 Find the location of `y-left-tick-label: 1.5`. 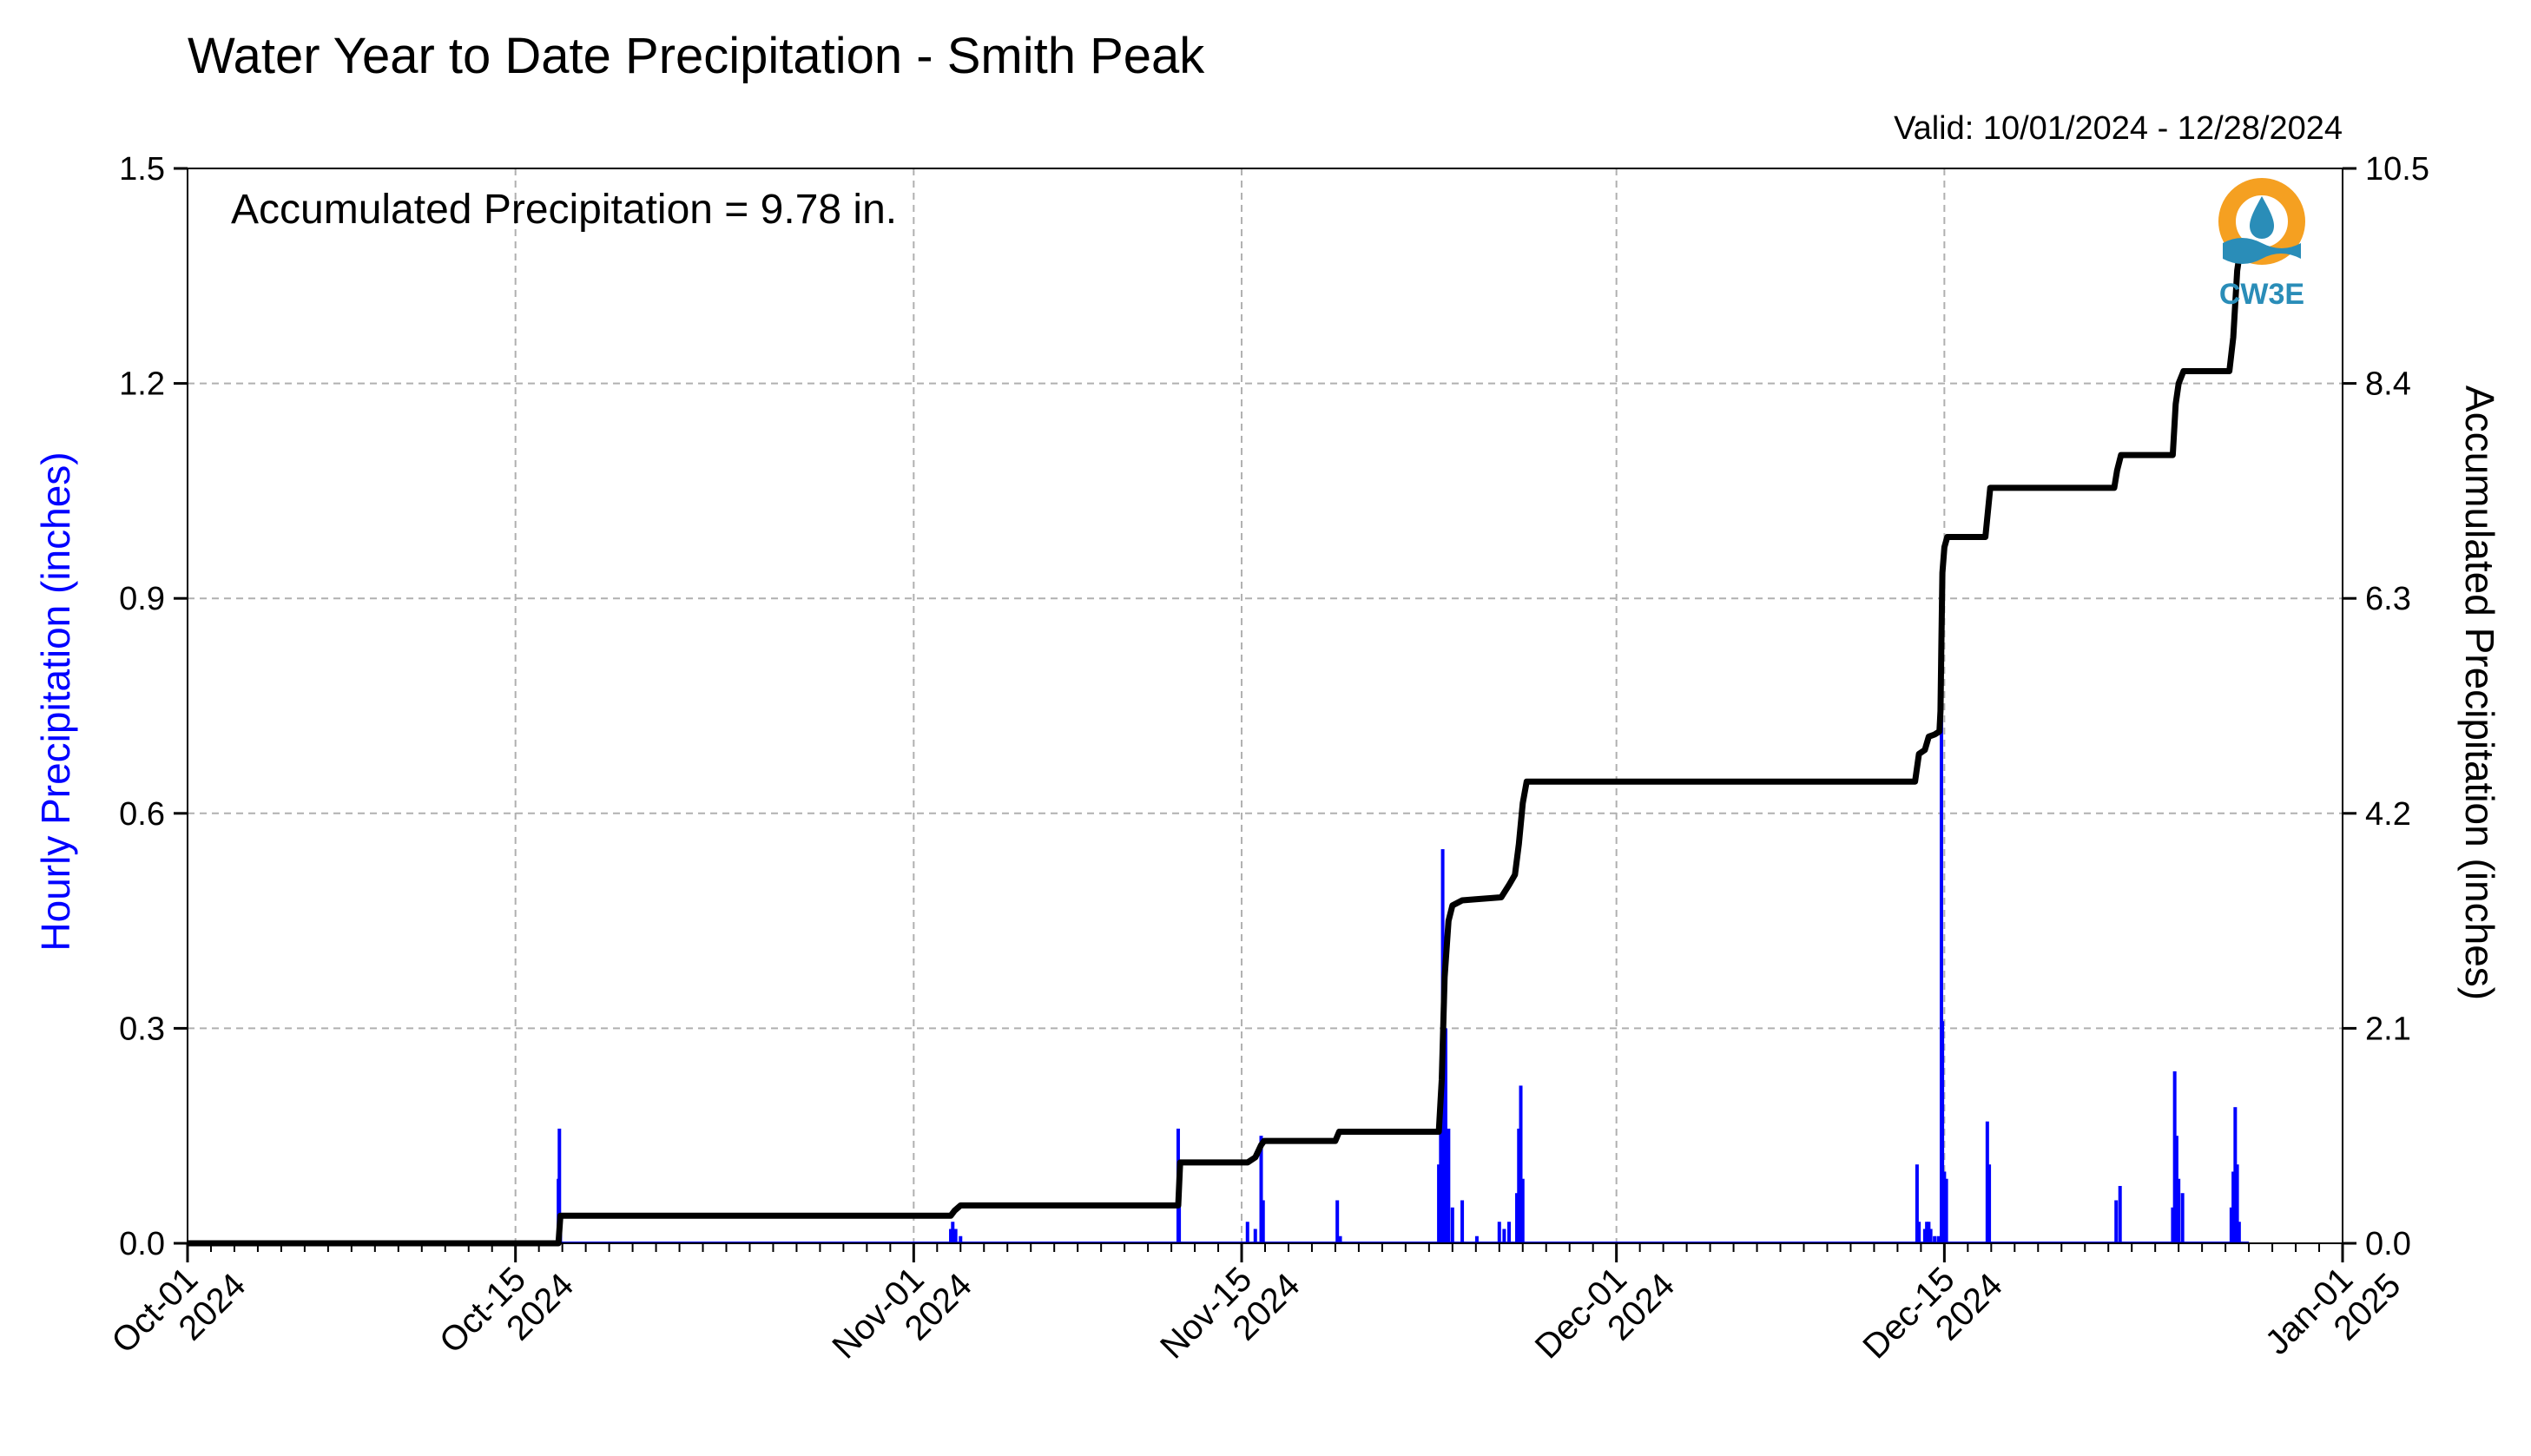

y-left-tick-label: 1.5 is located at coordinates (142, 169).